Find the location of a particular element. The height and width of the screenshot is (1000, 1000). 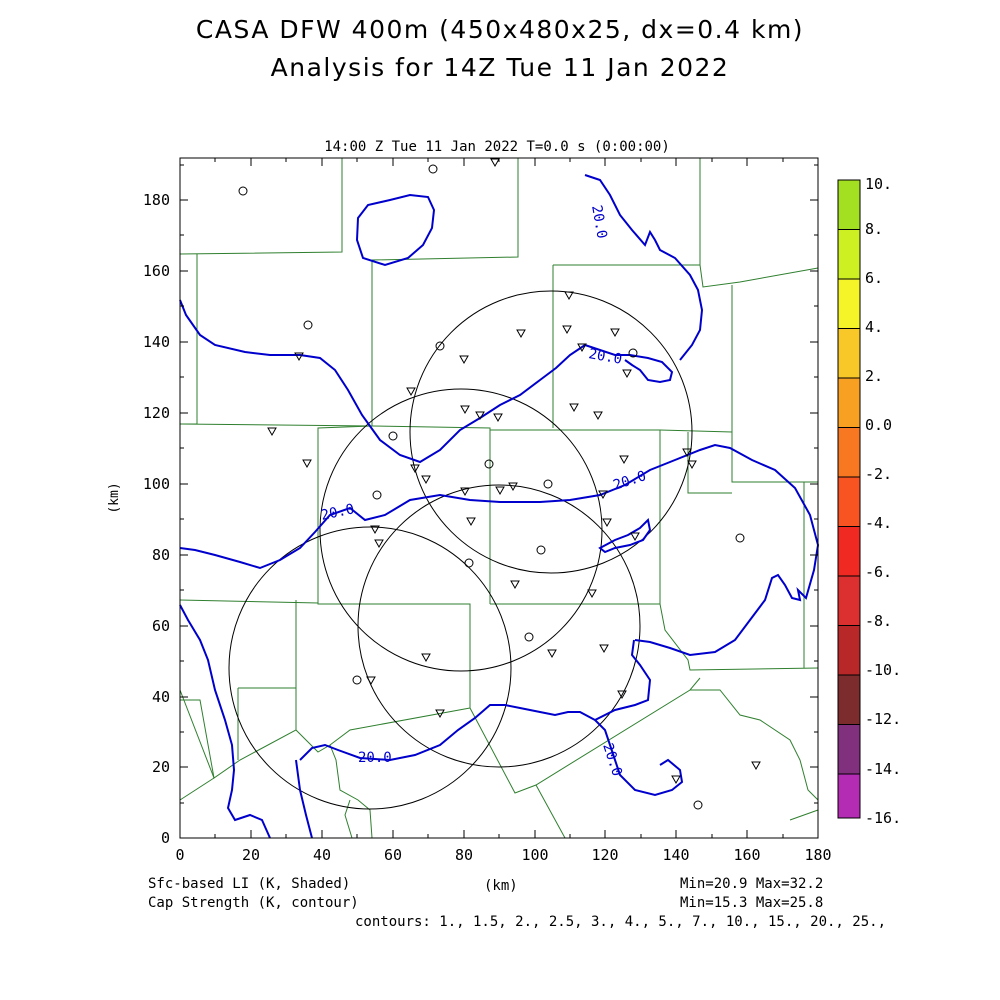

y-tick-label: 40 is located at coordinates (161, 697).